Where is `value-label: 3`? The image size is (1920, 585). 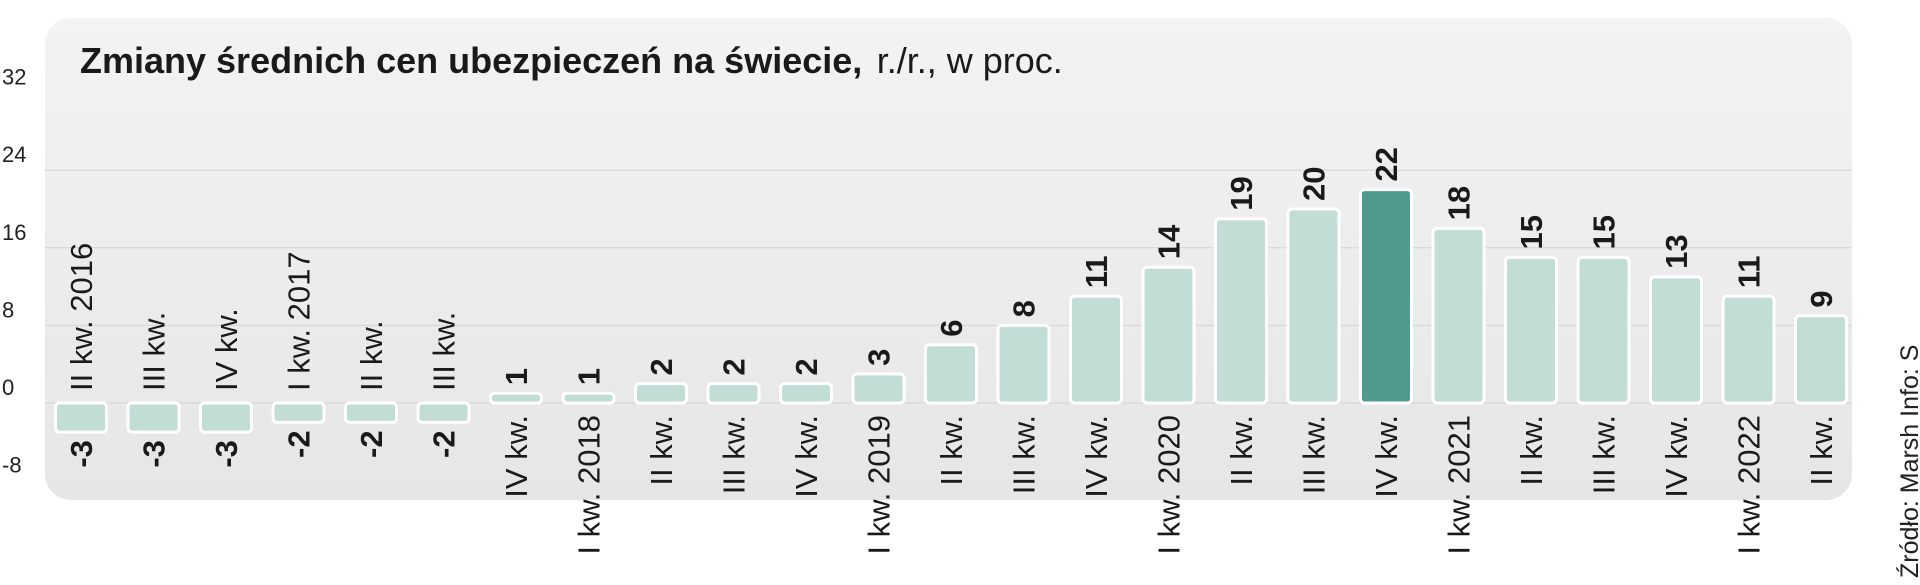 value-label: 3 is located at coordinates (879, 357).